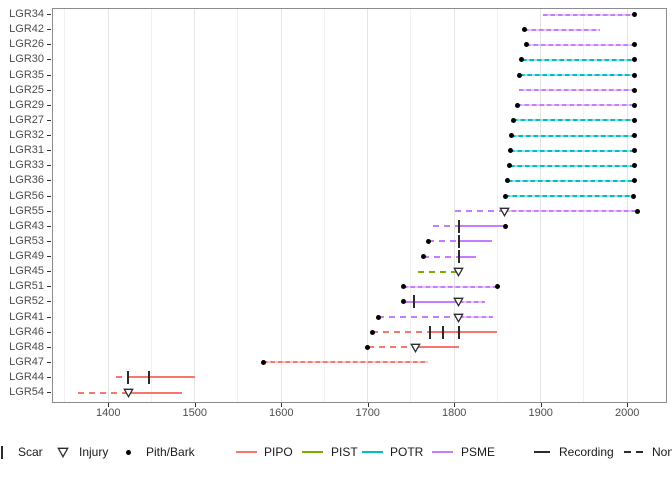 Image resolution: width=672 pixels, height=480 pixels. I want to click on y-axis-label: LGR43, so click(26, 225).